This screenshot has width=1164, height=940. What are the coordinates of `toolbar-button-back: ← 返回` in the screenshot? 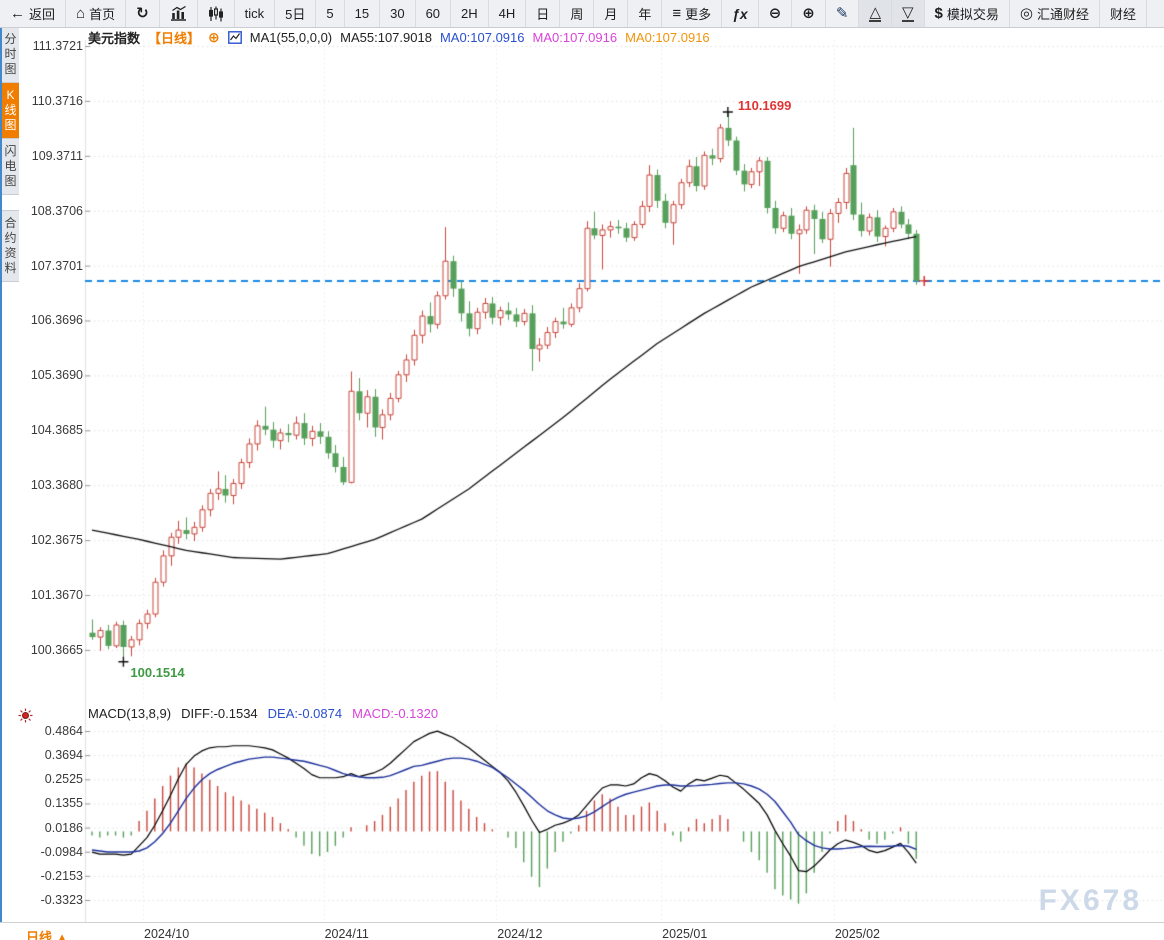 It's located at (33, 13).